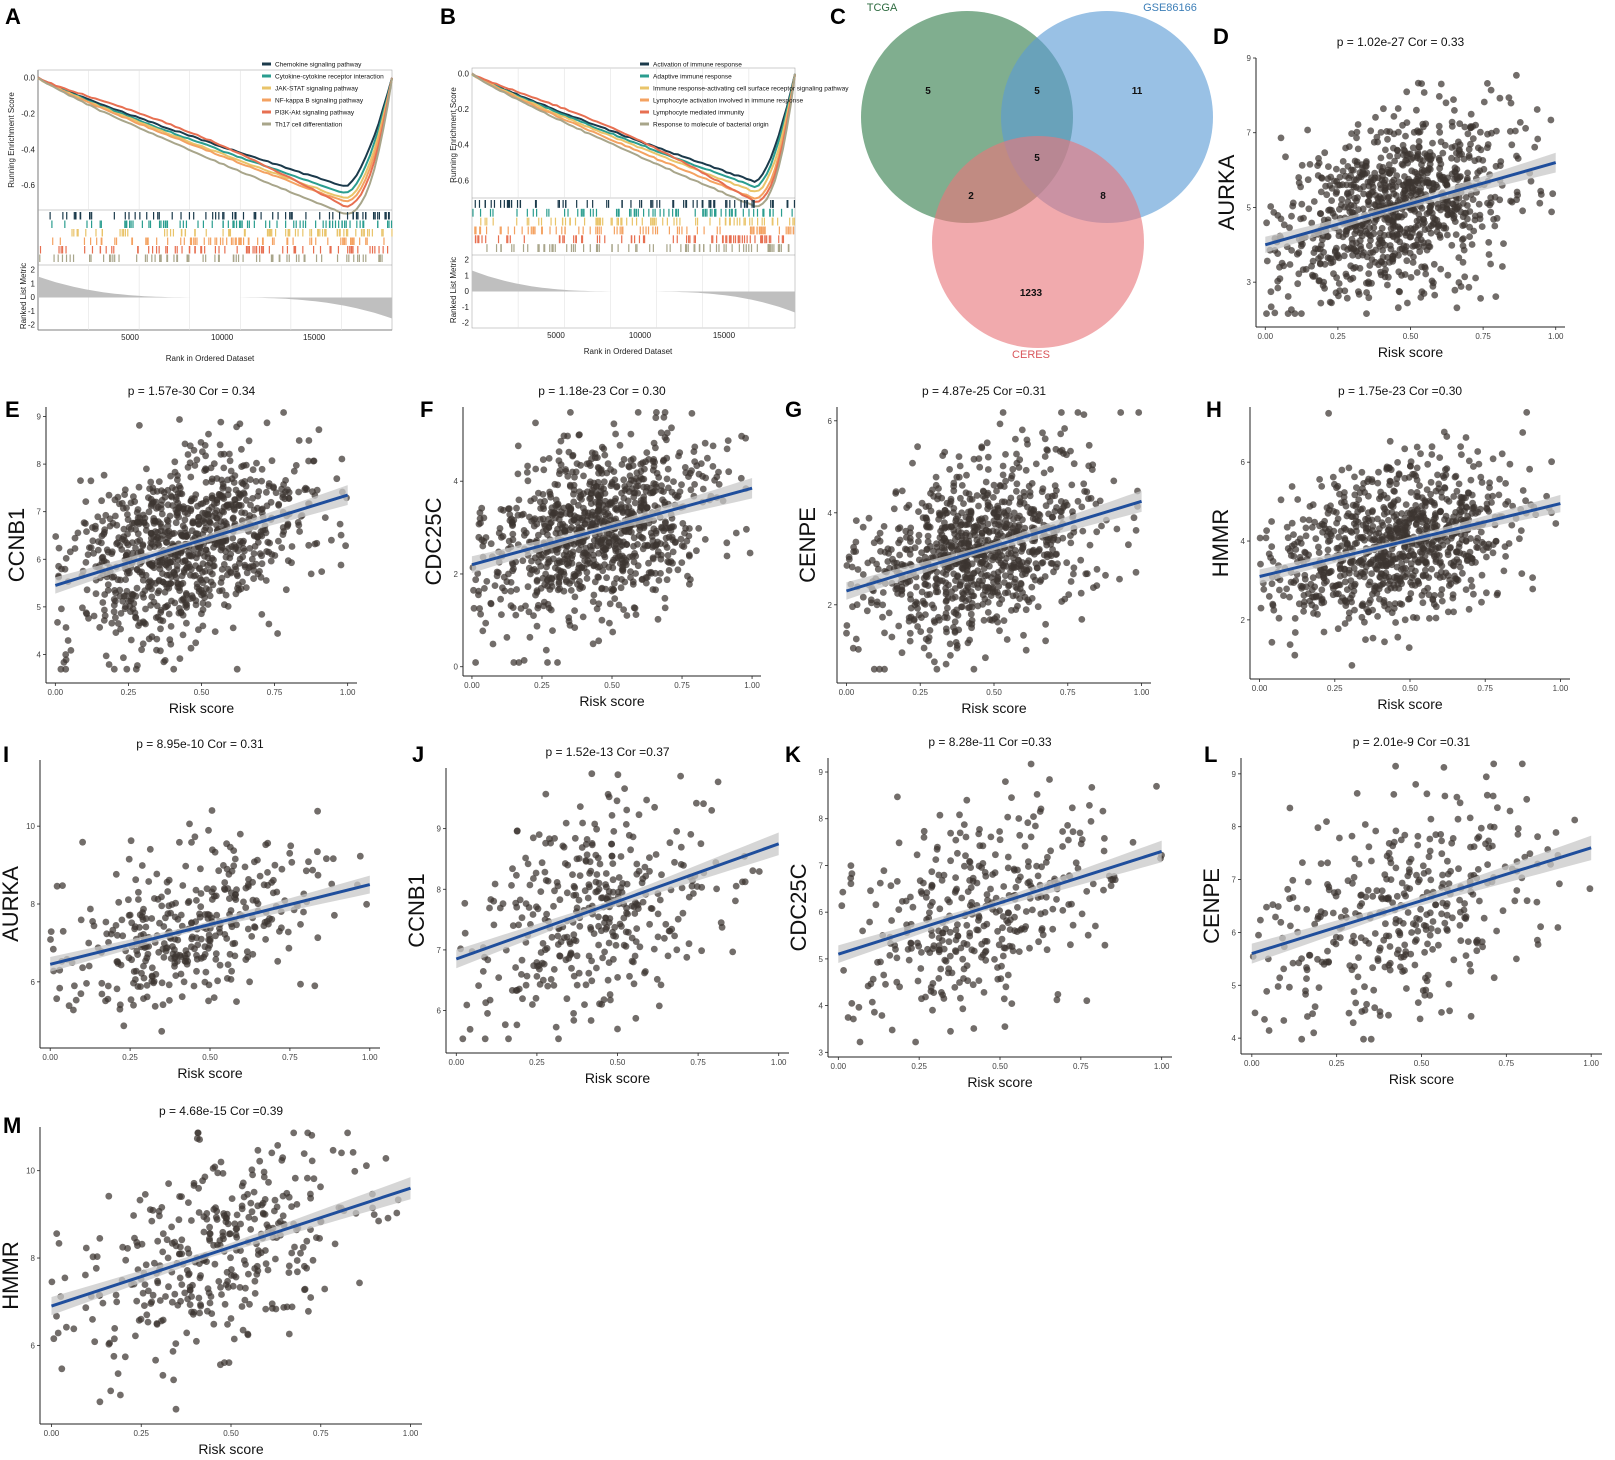 The height and width of the screenshot is (1460, 1615). I want to click on y-tick-label: 7, so click(1249, 133).